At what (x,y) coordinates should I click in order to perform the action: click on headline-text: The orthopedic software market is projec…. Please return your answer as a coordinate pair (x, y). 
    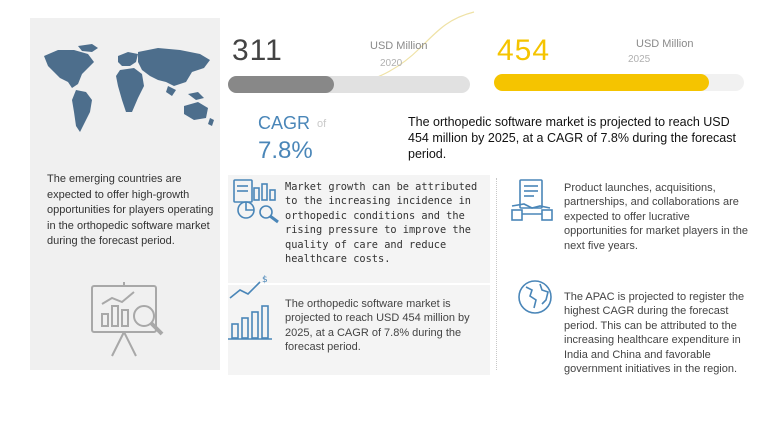
    Looking at the image, I should click on (572, 138).